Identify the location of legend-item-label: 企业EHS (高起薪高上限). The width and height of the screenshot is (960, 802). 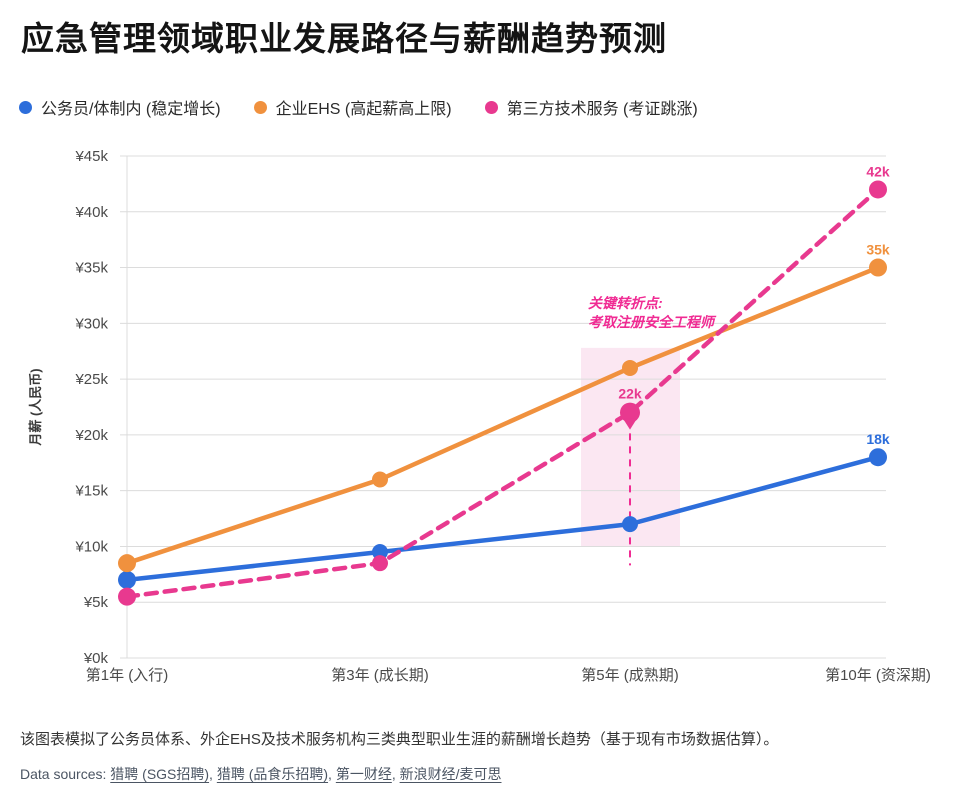
(363, 109).